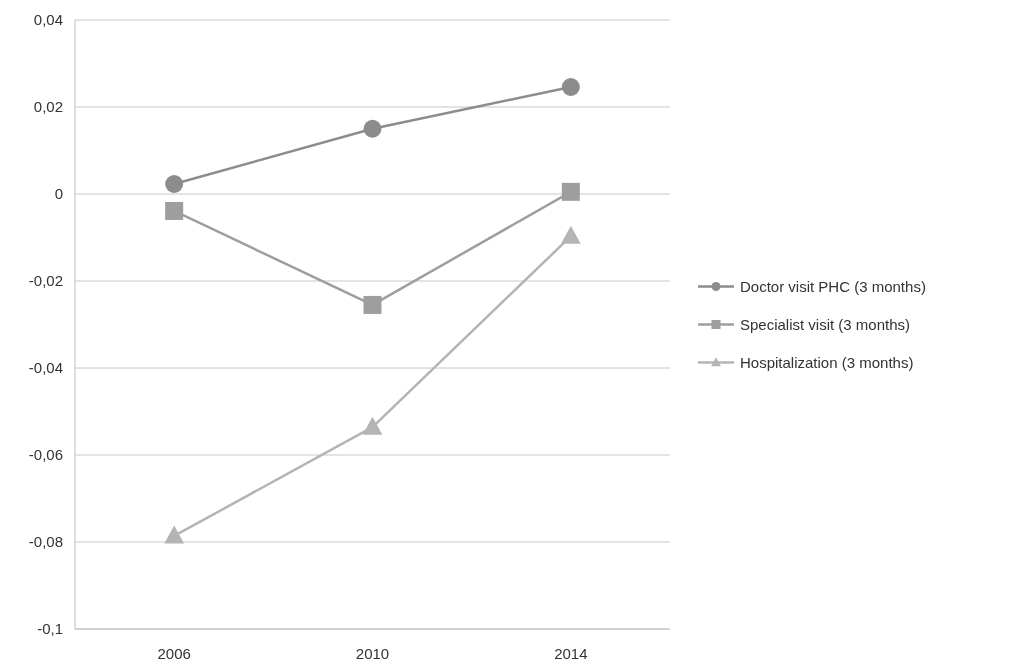  I want to click on legend-label: Doctor visit PHC (3 months), so click(833, 286).